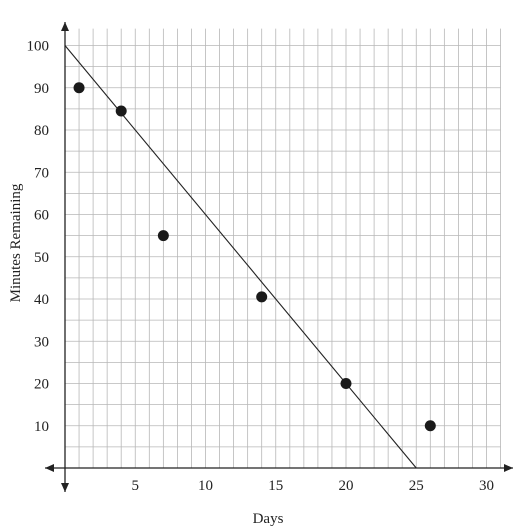 The image size is (530, 531). Describe the element at coordinates (41, 427) in the screenshot. I see `y-tick-label: 10` at that location.